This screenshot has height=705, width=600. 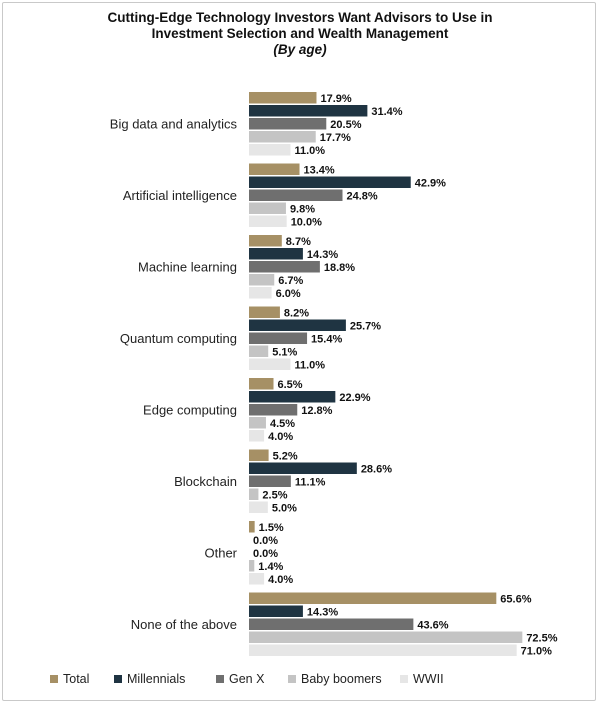 I want to click on data-label: 72.5%, so click(x=541, y=639).